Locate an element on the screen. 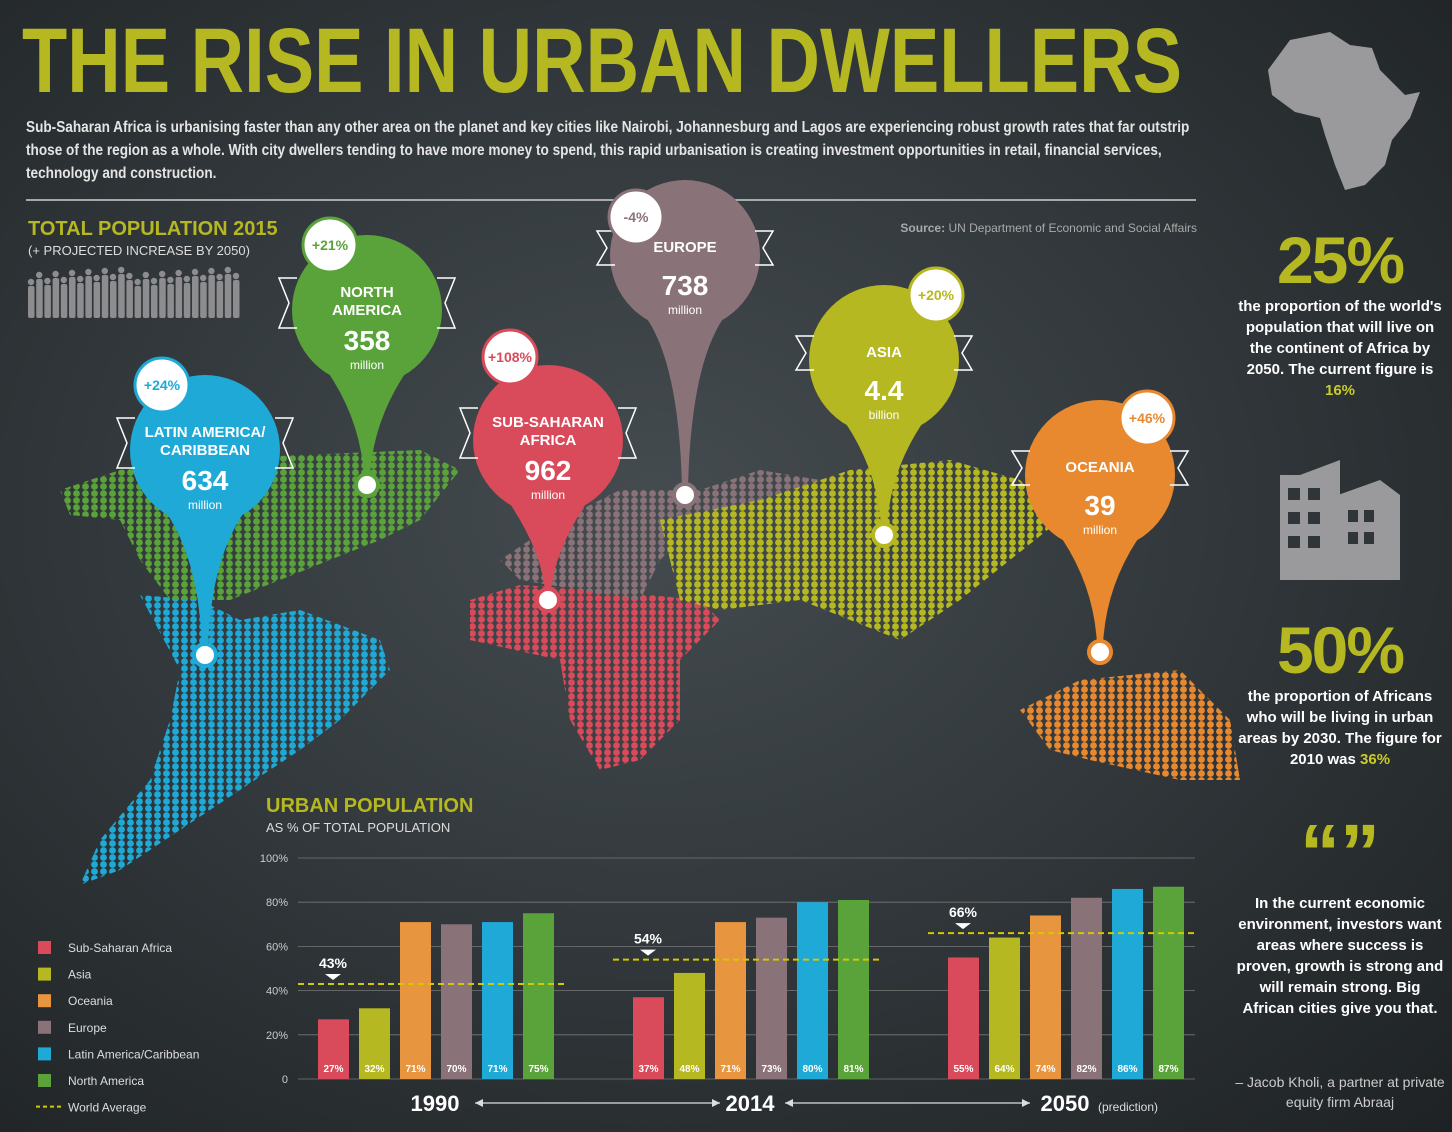  bar-value-label: 74% is located at coordinates (1045, 1069).